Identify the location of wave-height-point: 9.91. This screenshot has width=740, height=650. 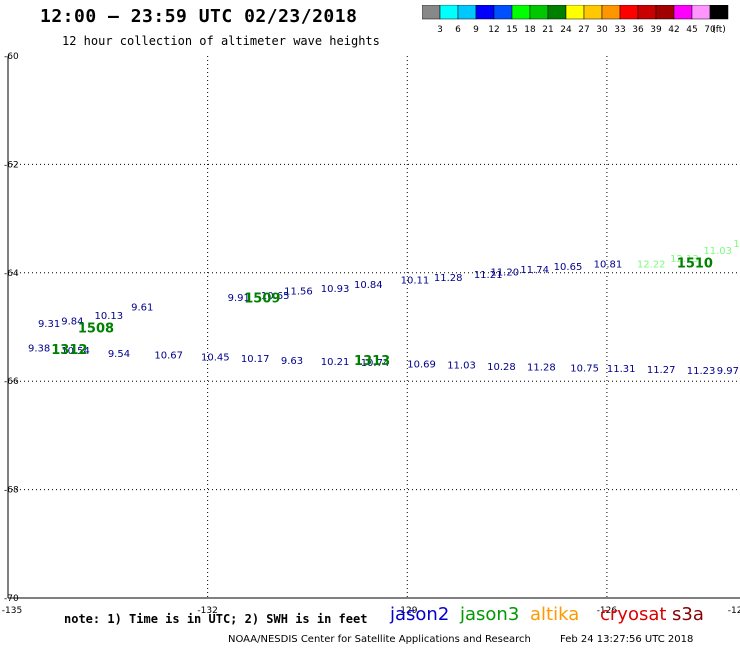
(239, 298).